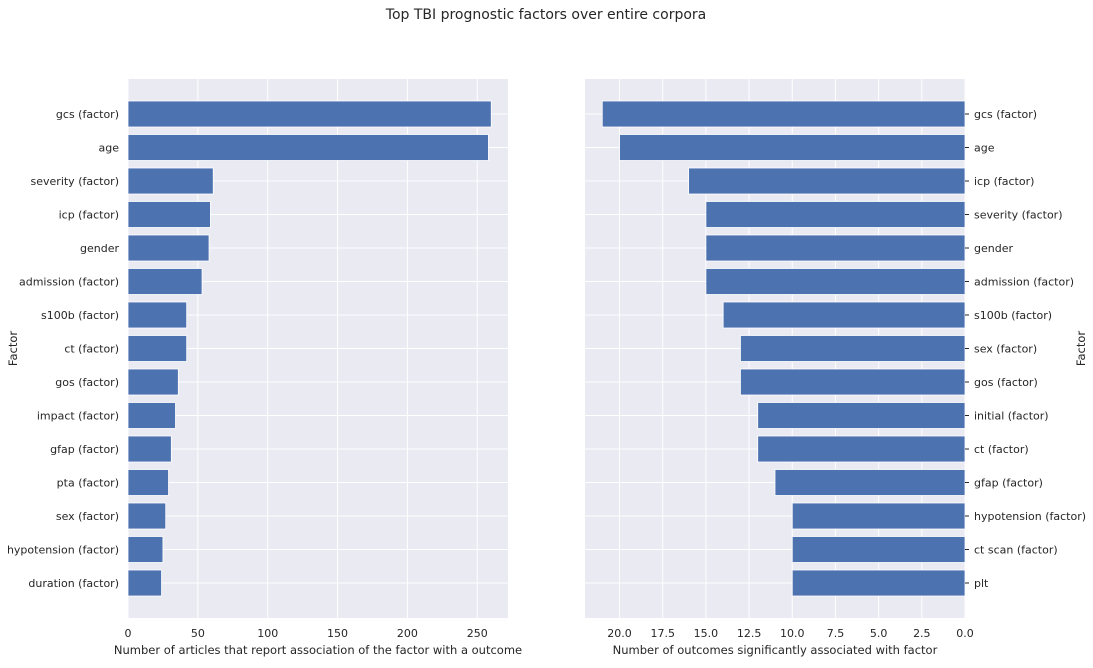 Image resolution: width=1093 pixels, height=668 pixels. Describe the element at coordinates (1016, 550) in the screenshot. I see `y-tick-label: ct scan (factor)` at that location.